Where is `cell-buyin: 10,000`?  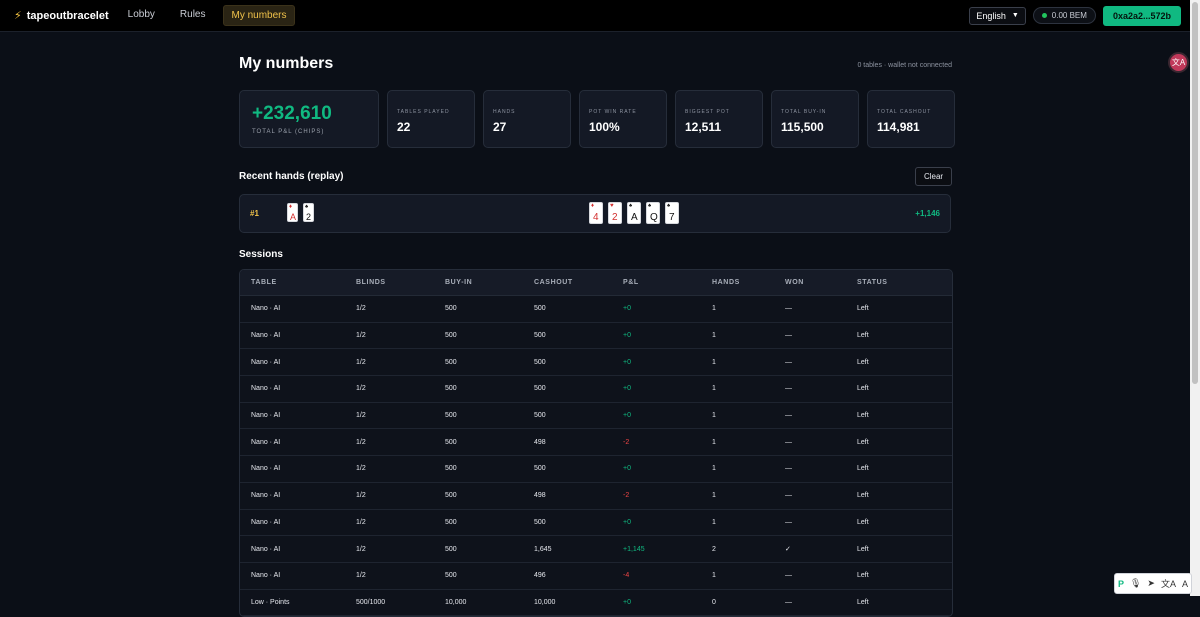 cell-buyin: 10,000 is located at coordinates (456, 602).